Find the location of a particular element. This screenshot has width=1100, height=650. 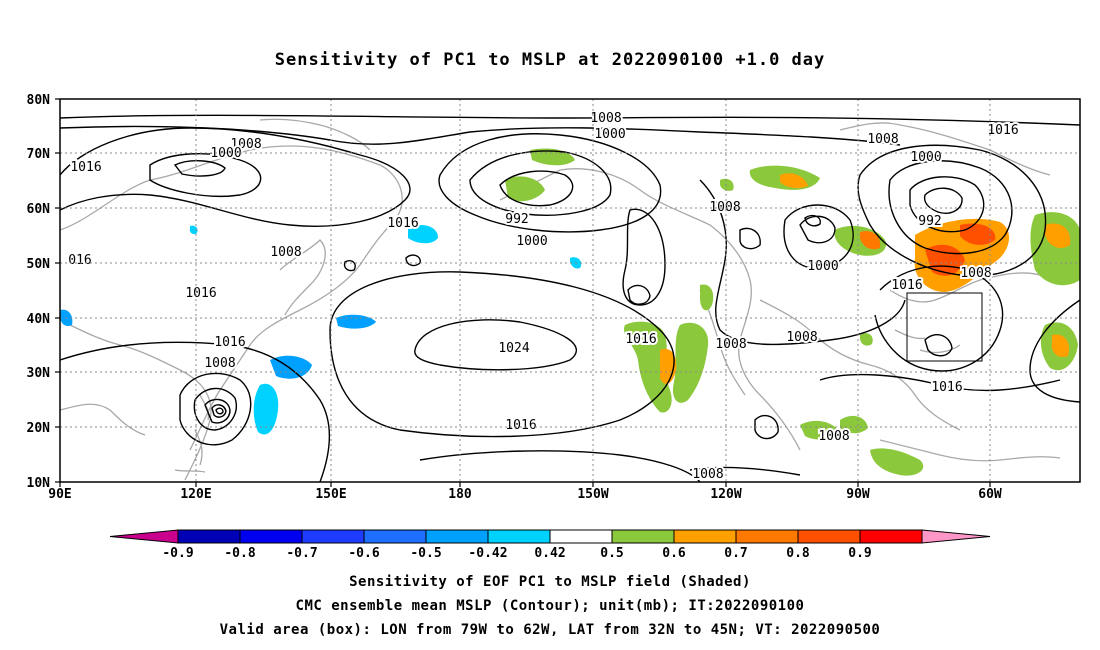

colorbar-label: 0.9 is located at coordinates (860, 553).